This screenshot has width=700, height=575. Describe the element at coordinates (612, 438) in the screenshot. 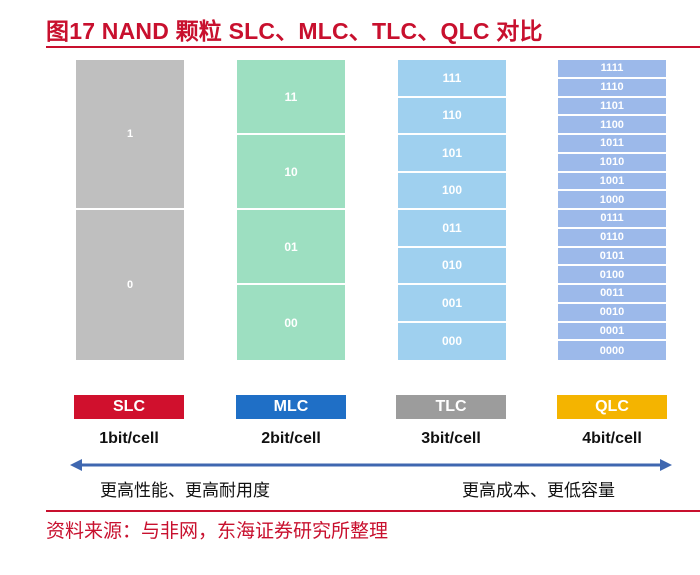

I see `bits-per-cell-label: 4bit/cell` at that location.